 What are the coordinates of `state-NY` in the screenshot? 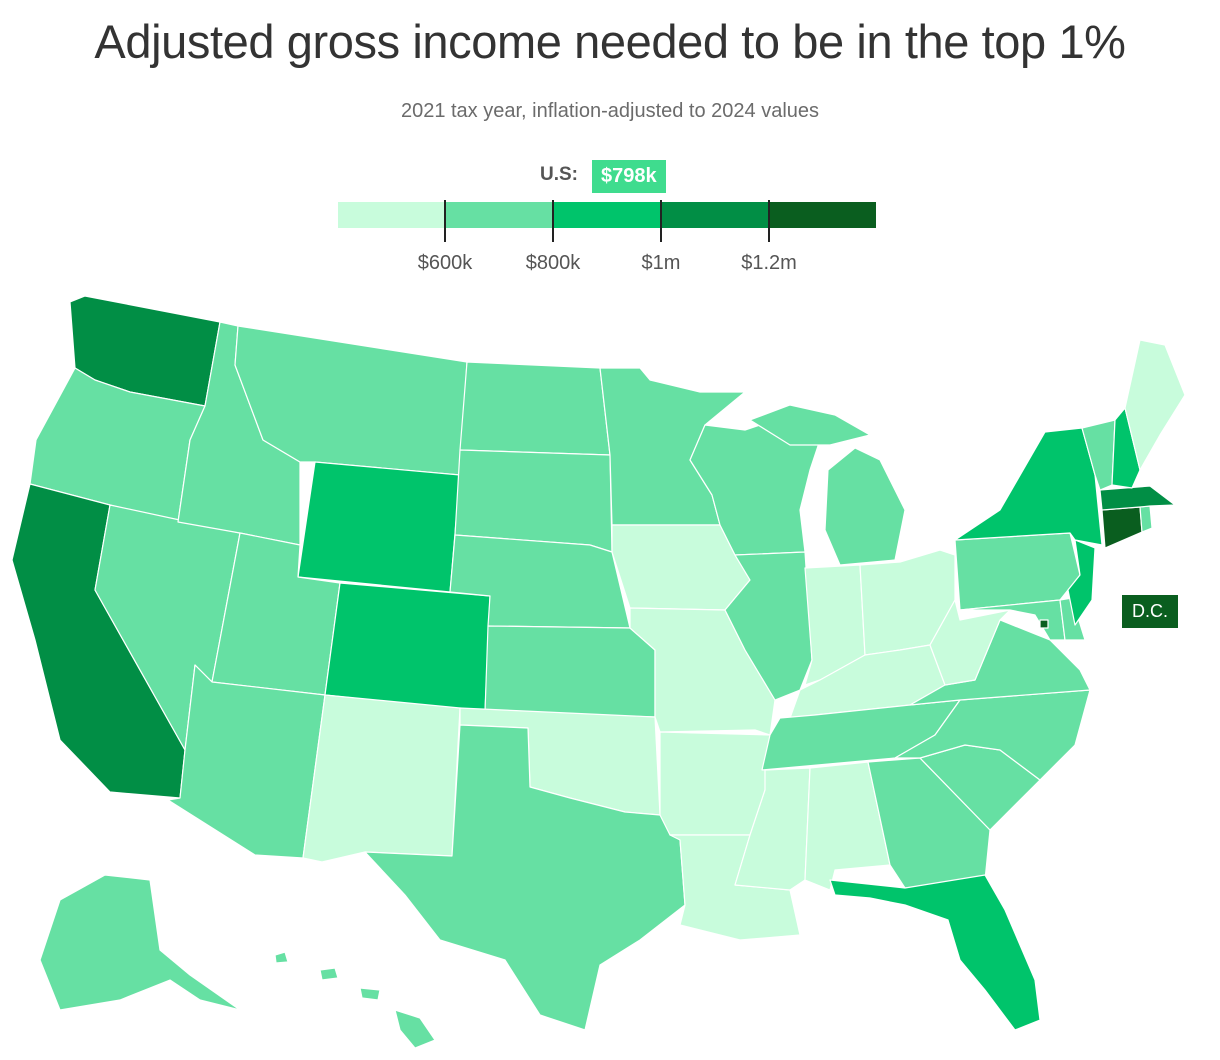 It's located at (1028, 486).